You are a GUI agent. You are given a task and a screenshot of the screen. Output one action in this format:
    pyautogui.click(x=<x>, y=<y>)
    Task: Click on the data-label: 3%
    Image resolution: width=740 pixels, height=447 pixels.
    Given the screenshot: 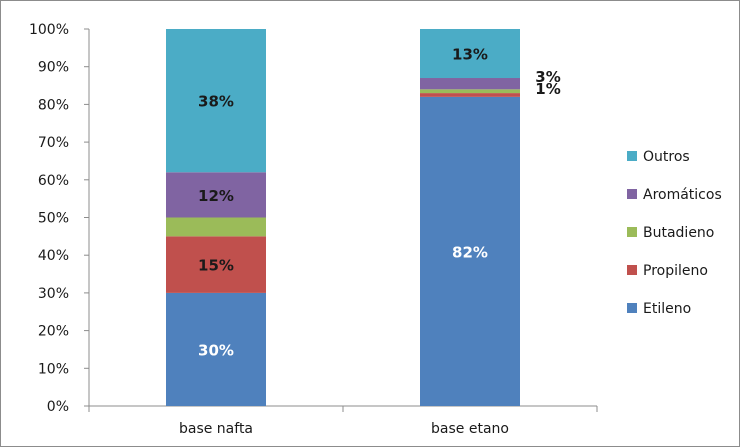 What is the action you would take?
    pyautogui.click(x=547, y=77)
    